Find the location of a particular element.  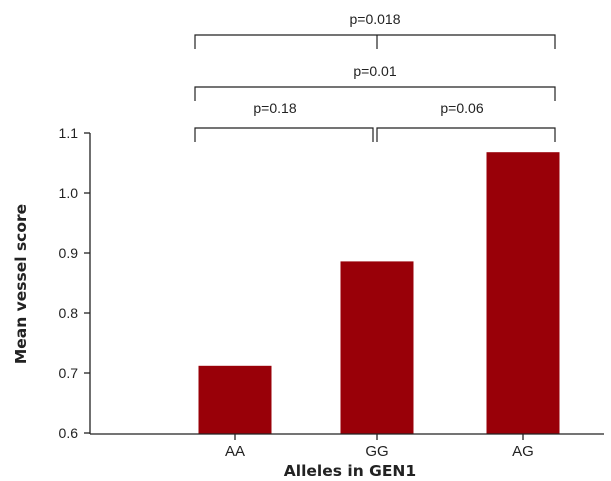

y-tick-label: 1.0 is located at coordinates (69, 193).